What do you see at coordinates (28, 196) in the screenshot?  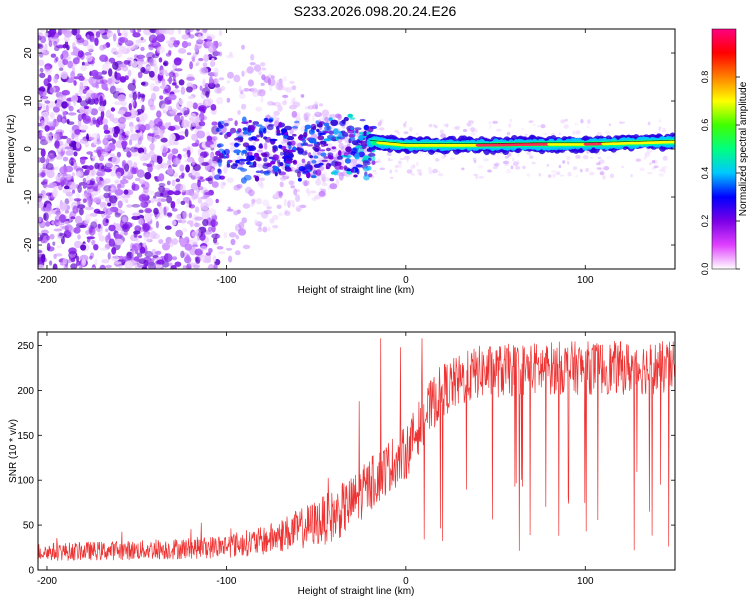 I see `spectrogram-y-tick-label: -10` at bounding box center [28, 196].